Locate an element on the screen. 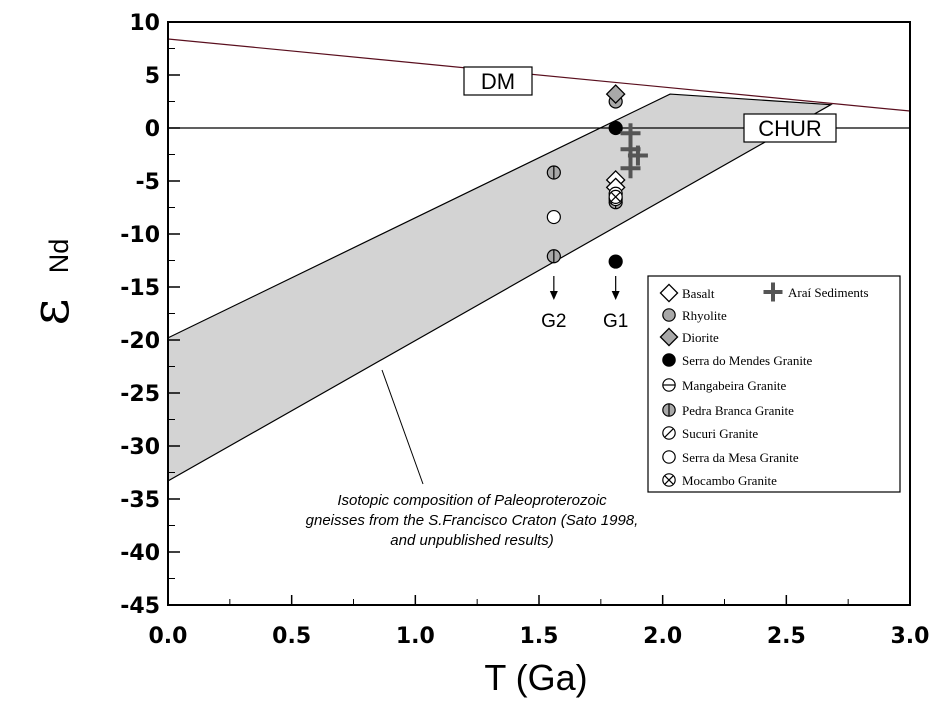 The height and width of the screenshot is (706, 936). legend-entry: Basalt is located at coordinates (698, 293).